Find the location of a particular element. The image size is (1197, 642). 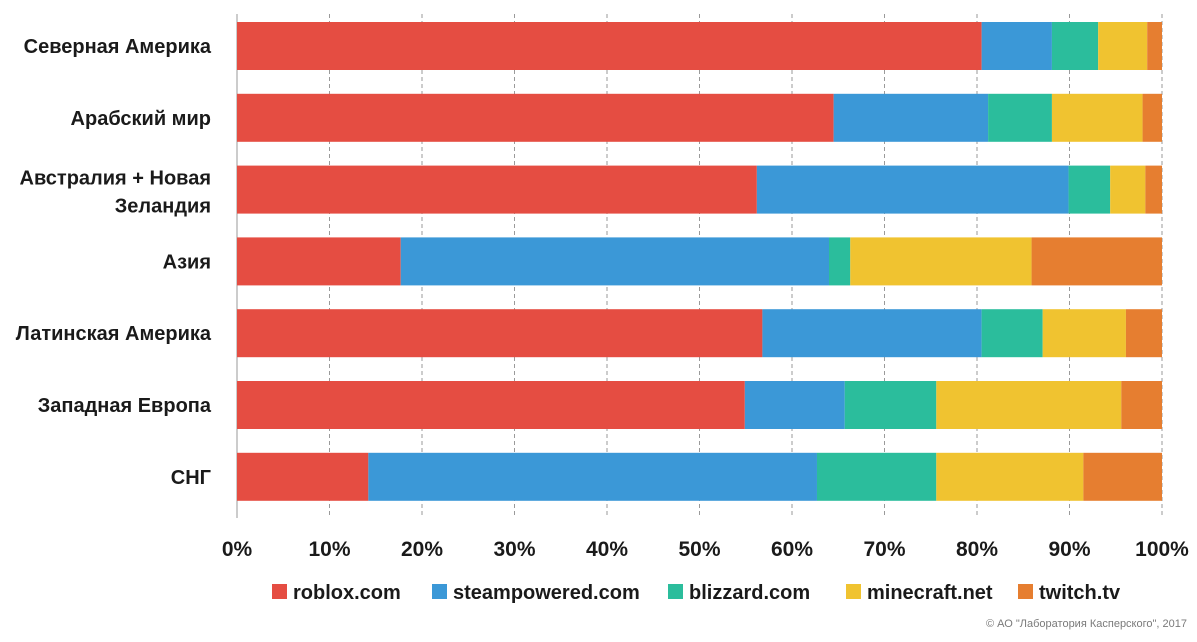

category-label: Арабский мир is located at coordinates (141, 119).